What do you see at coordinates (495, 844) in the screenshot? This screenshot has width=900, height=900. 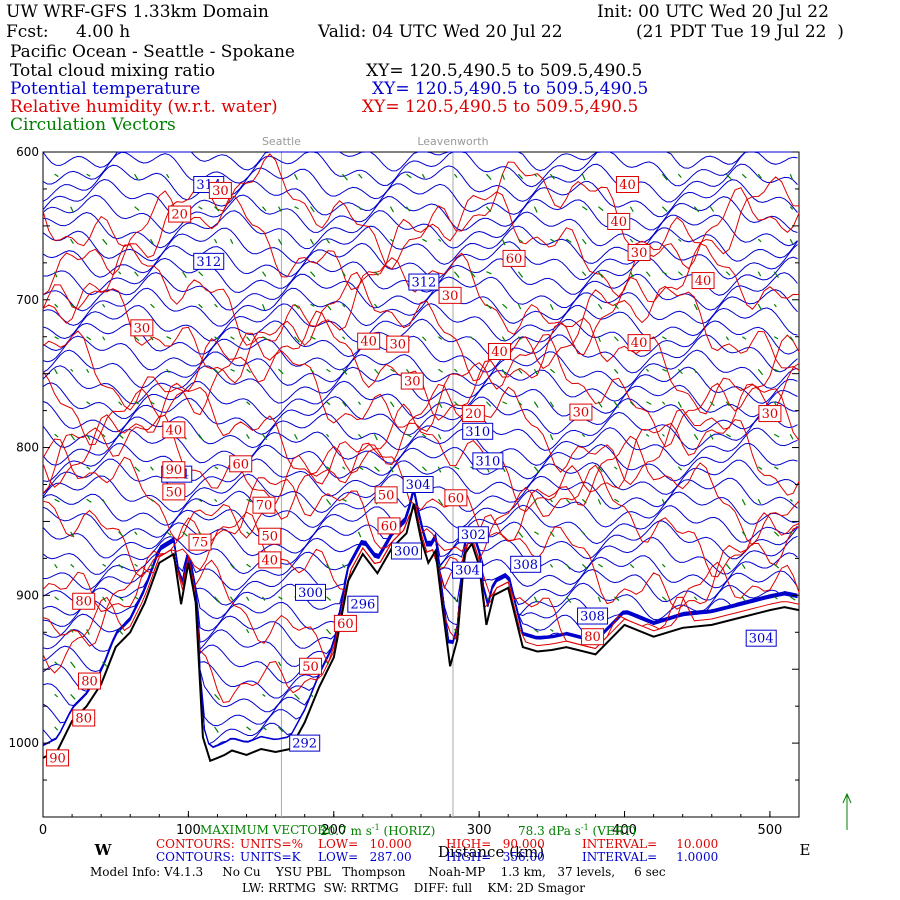 I see `rh-high: HIGH= 90.000` at bounding box center [495, 844].